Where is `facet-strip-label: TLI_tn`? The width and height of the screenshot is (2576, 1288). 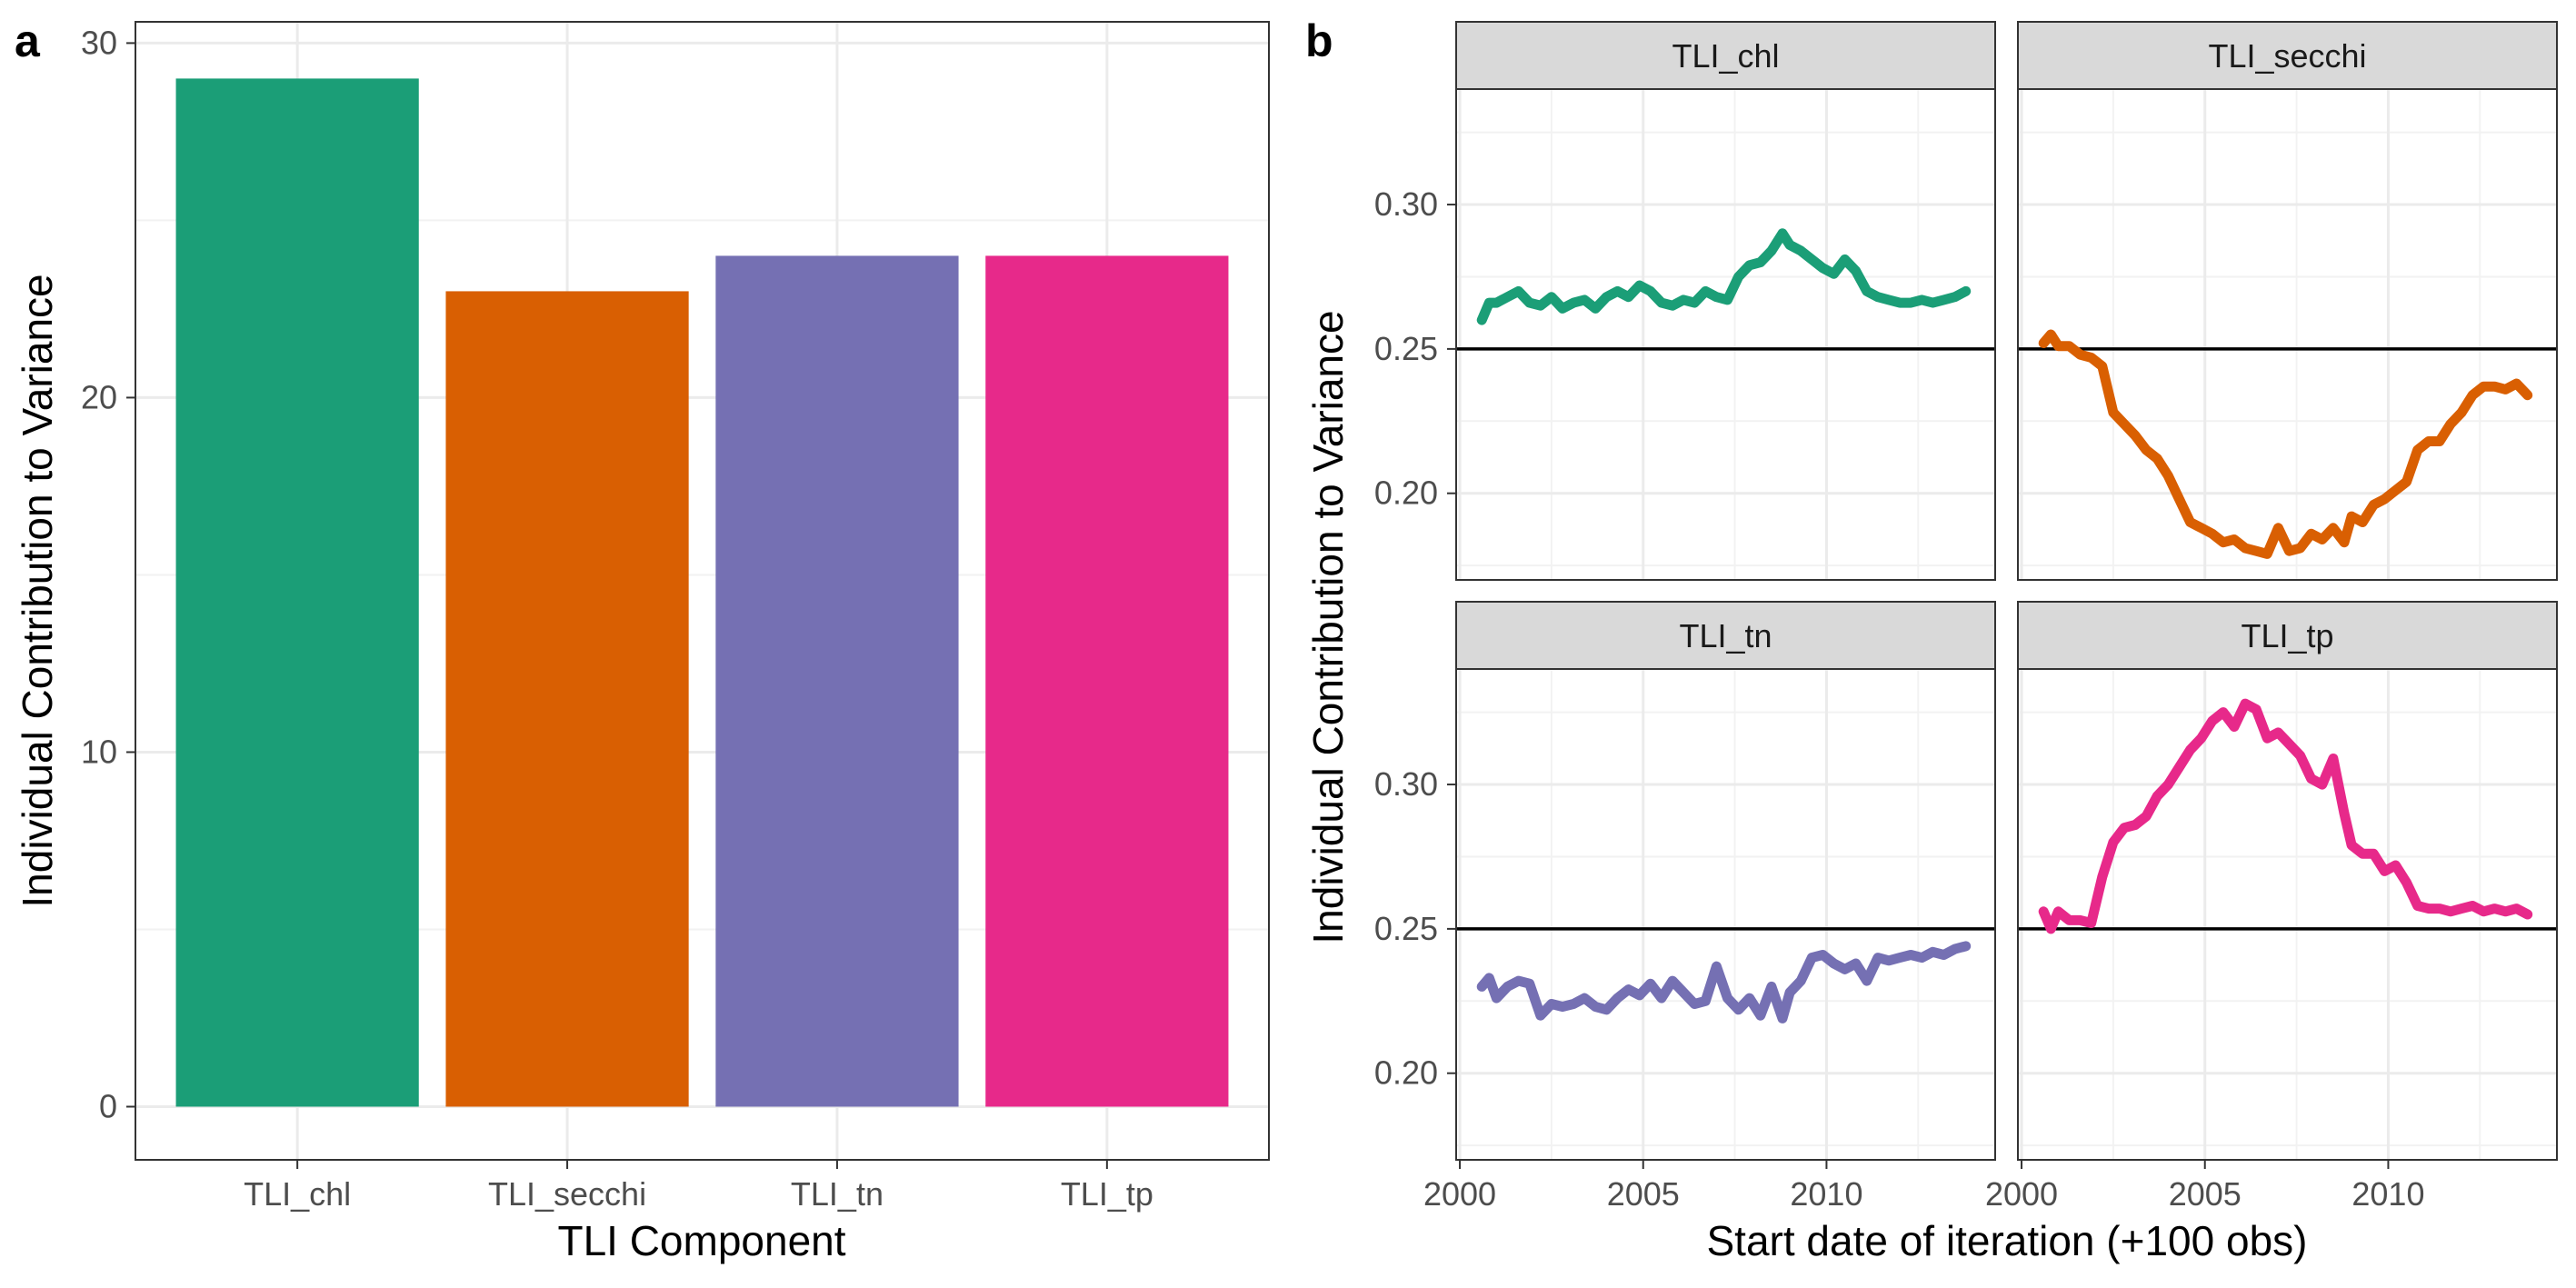
facet-strip-label: TLI_tn is located at coordinates (1725, 635).